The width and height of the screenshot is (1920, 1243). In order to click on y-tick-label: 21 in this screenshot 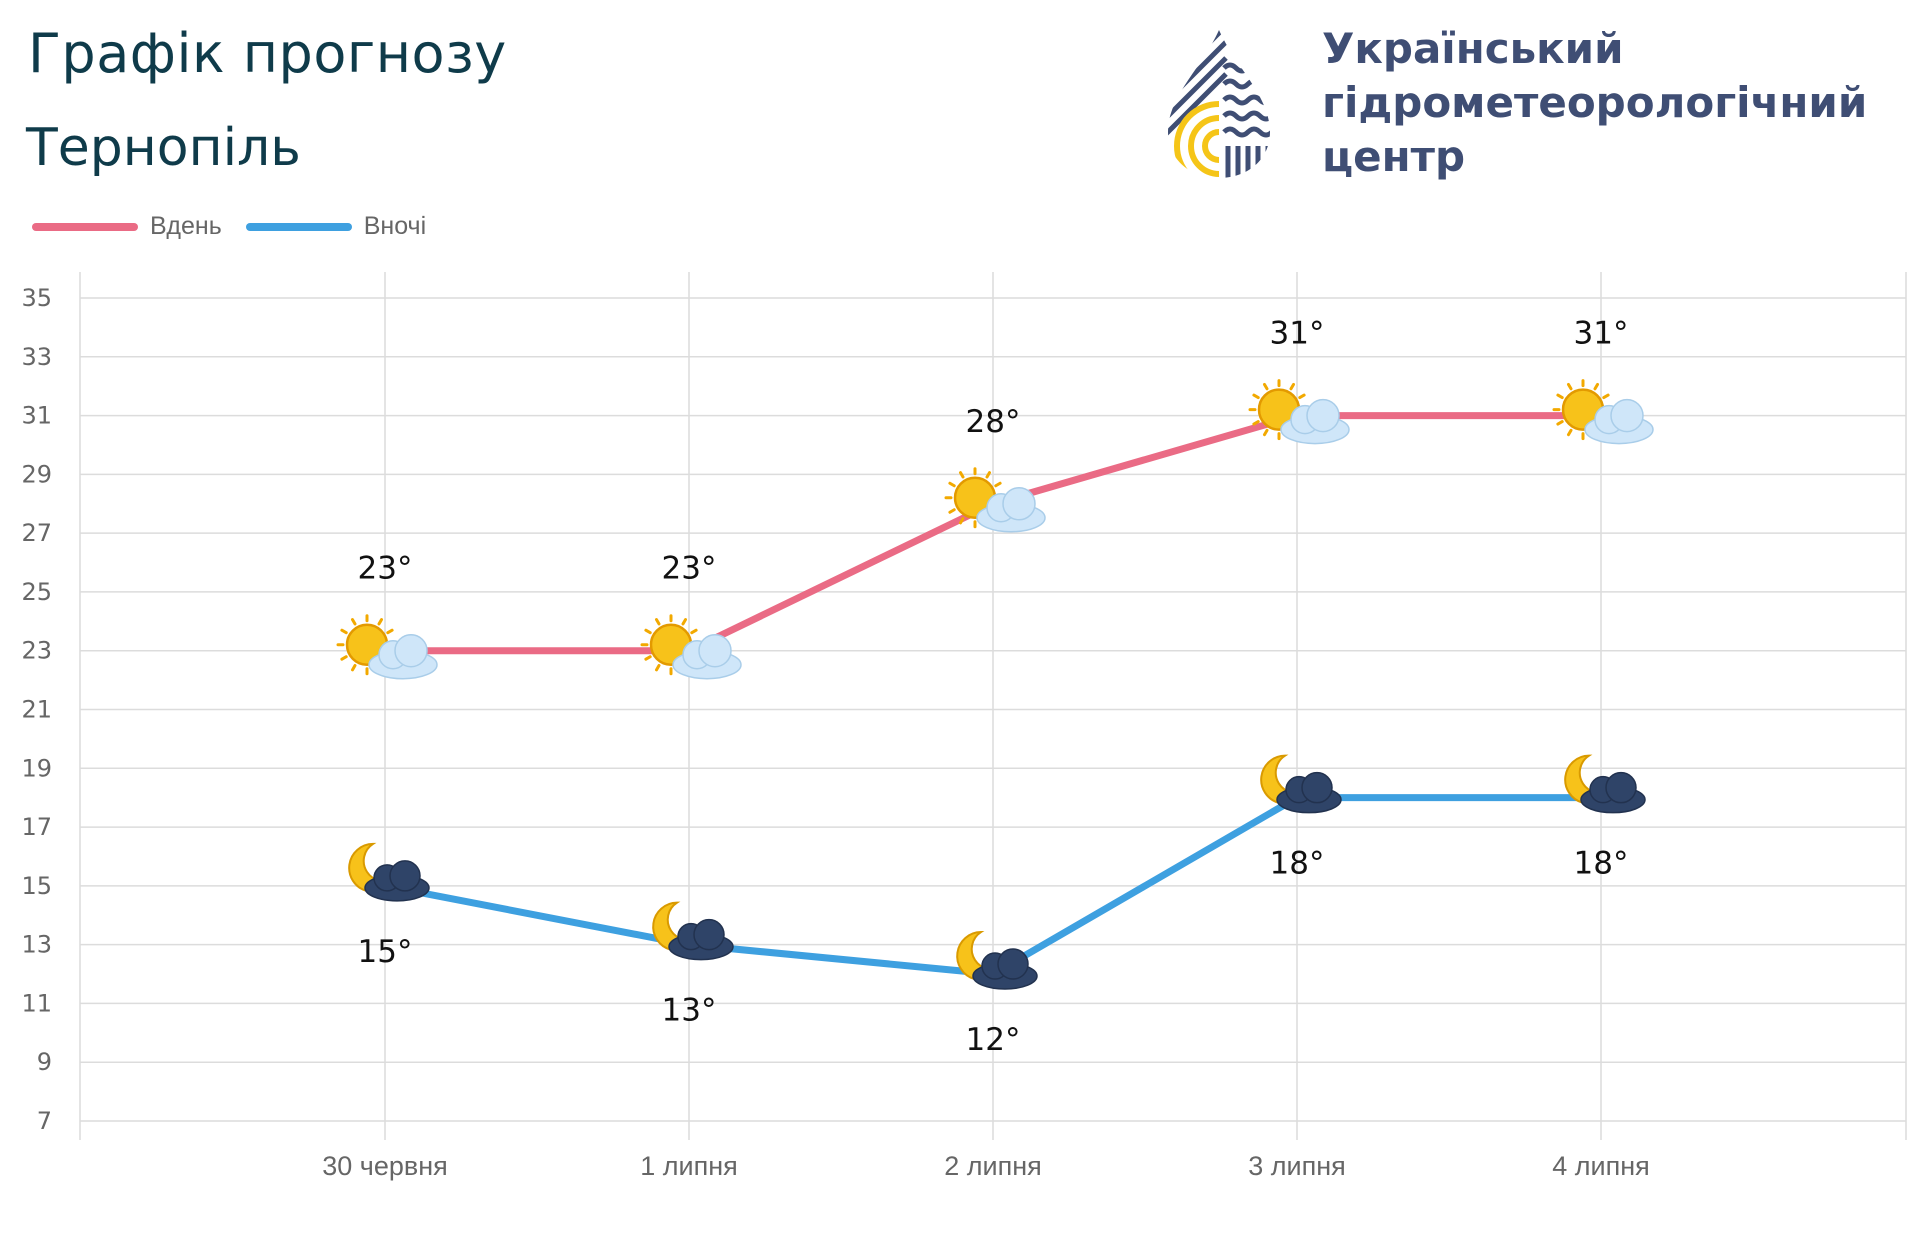, I will do `click(36, 710)`.